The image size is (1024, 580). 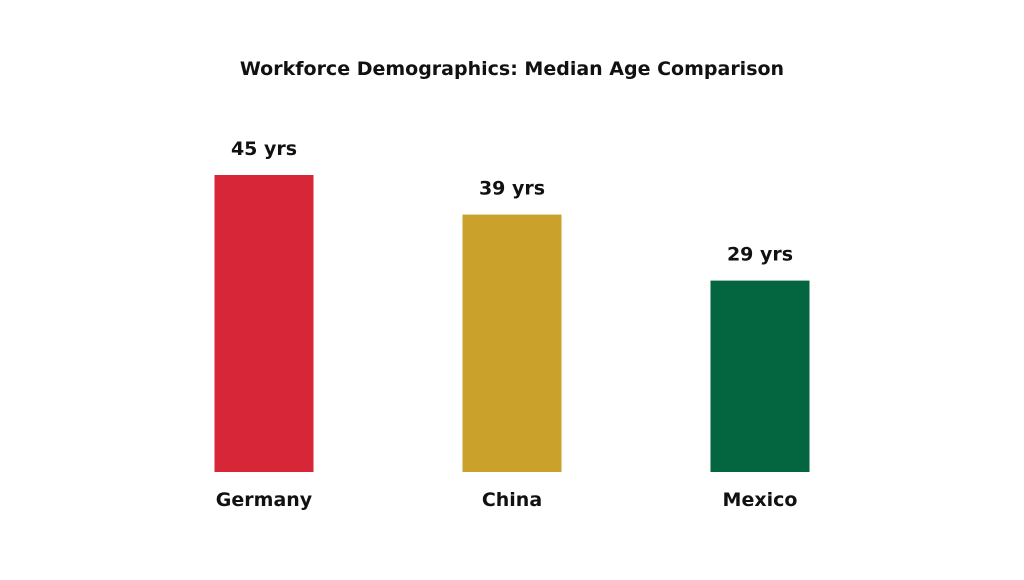 What do you see at coordinates (264, 500) in the screenshot?
I see `category-label-germany: Germany` at bounding box center [264, 500].